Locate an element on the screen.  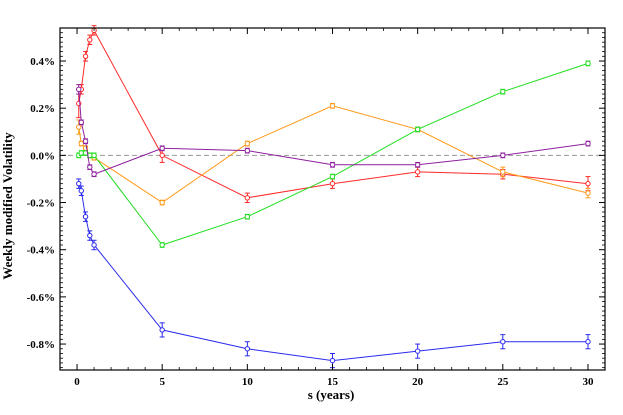
y-tick-label: -0.2% is located at coordinates (41, 204).